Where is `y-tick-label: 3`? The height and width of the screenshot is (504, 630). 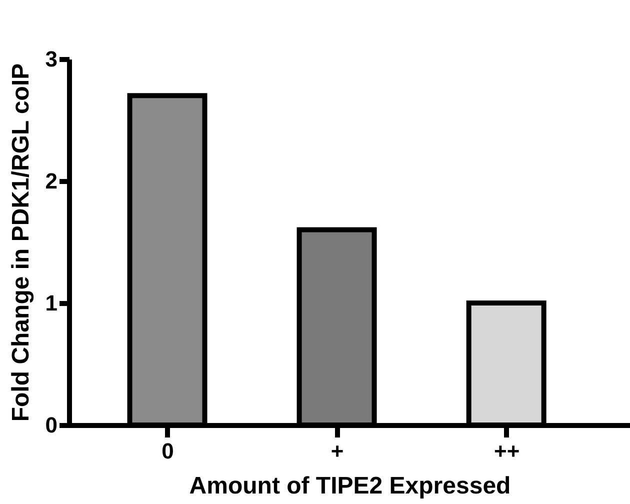 y-tick-label: 3 is located at coordinates (51, 59).